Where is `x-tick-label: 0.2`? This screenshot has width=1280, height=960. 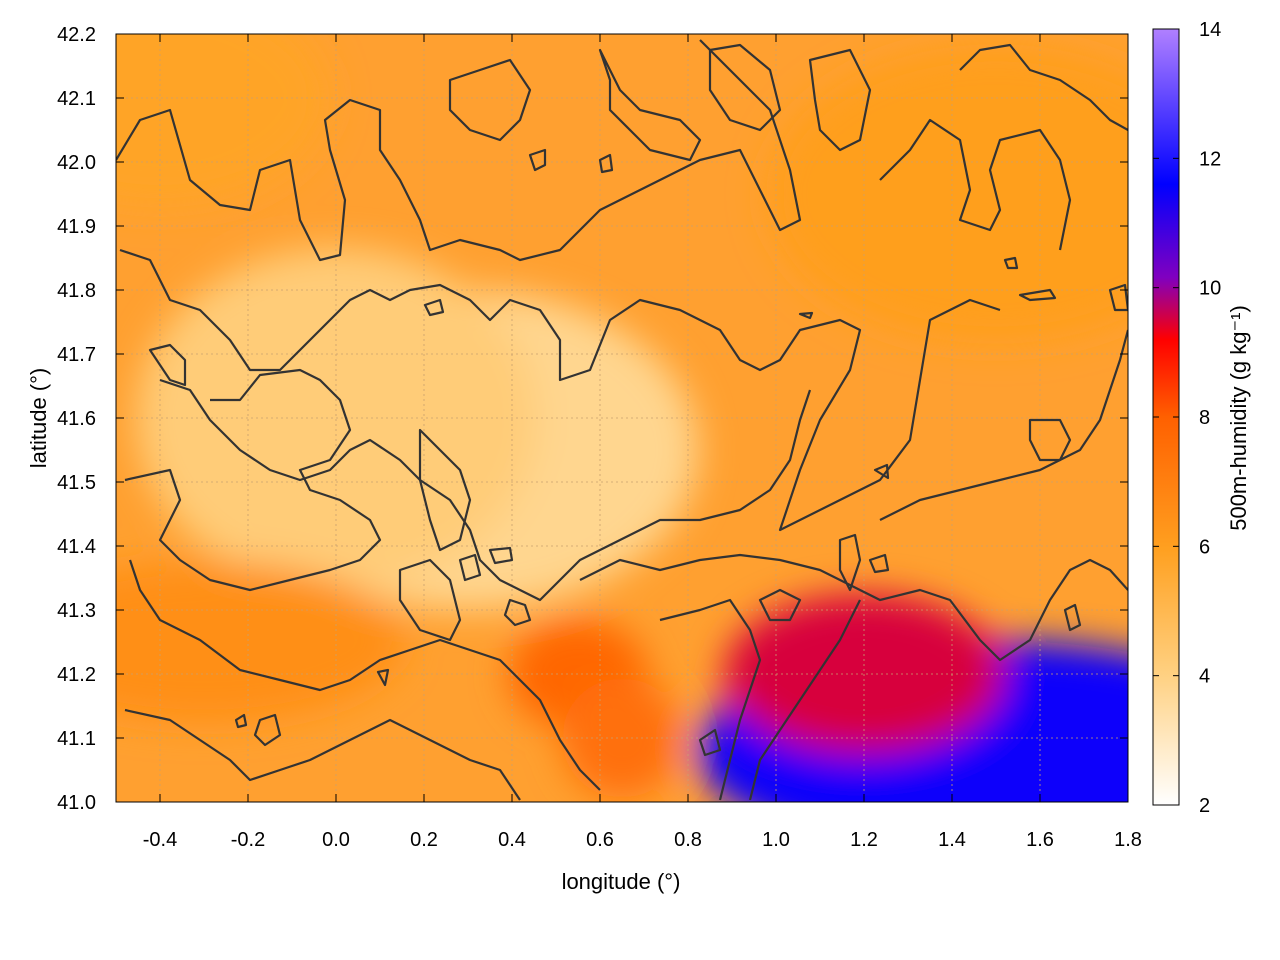
x-tick-label: 0.2 is located at coordinates (424, 840).